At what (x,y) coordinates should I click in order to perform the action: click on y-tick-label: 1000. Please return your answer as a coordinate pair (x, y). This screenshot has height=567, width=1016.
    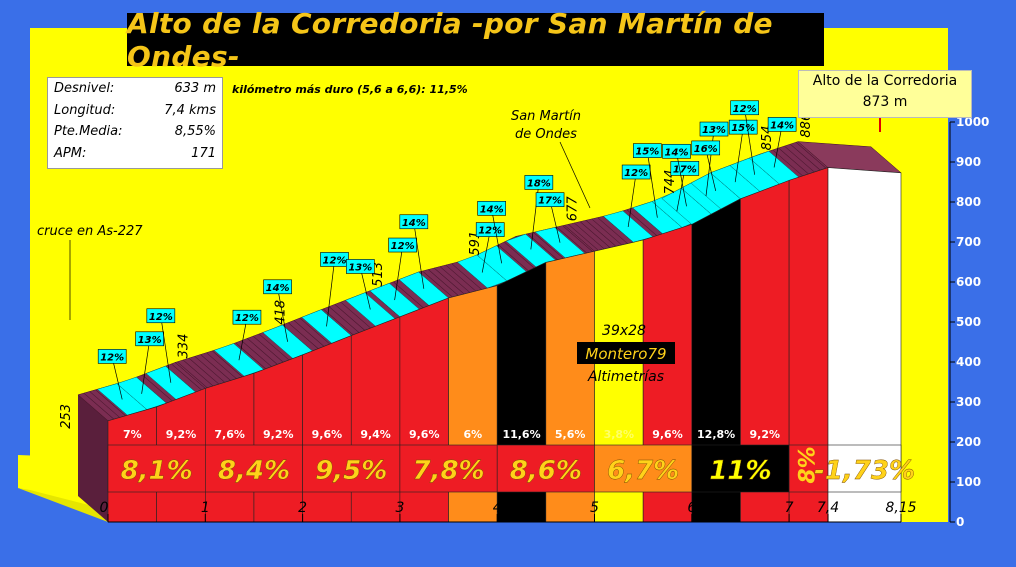
    Looking at the image, I should click on (972, 122).